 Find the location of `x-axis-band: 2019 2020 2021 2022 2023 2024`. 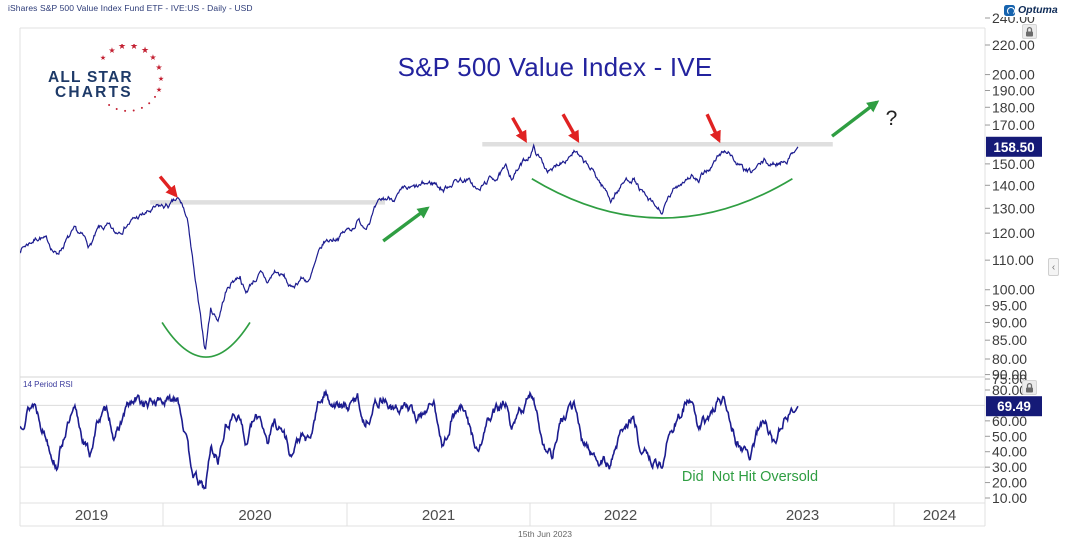

x-axis-band: 2019 2020 2021 2022 2023 2024 is located at coordinates (502, 514).